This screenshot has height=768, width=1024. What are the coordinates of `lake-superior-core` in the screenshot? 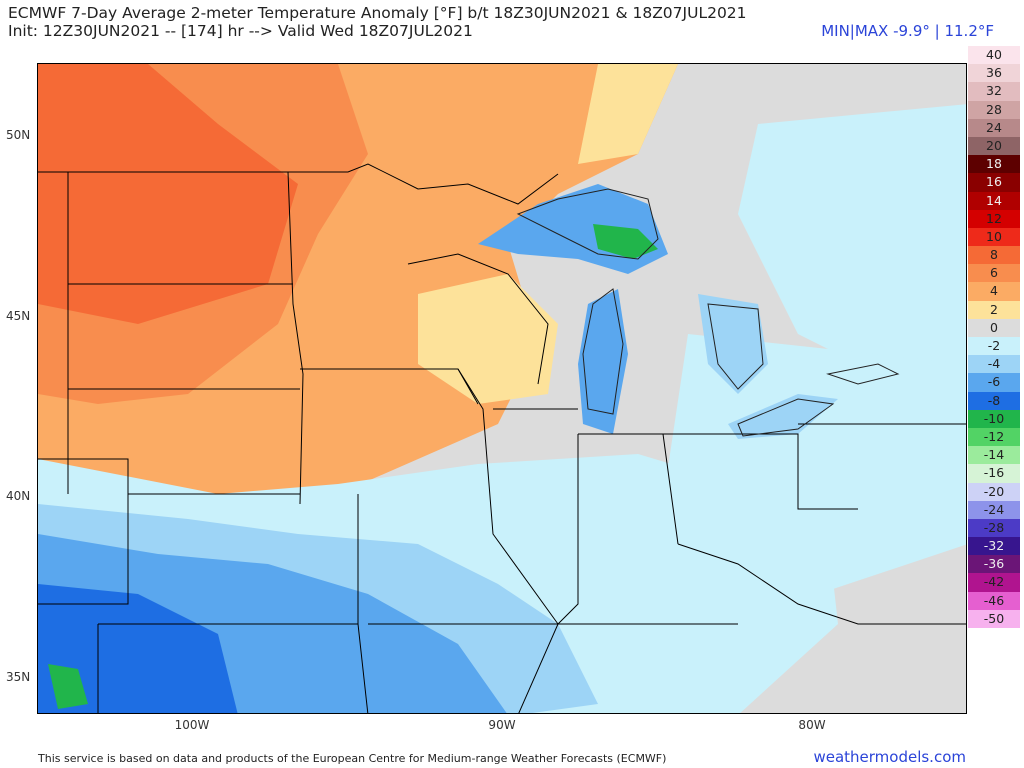 It's located at (625, 241).